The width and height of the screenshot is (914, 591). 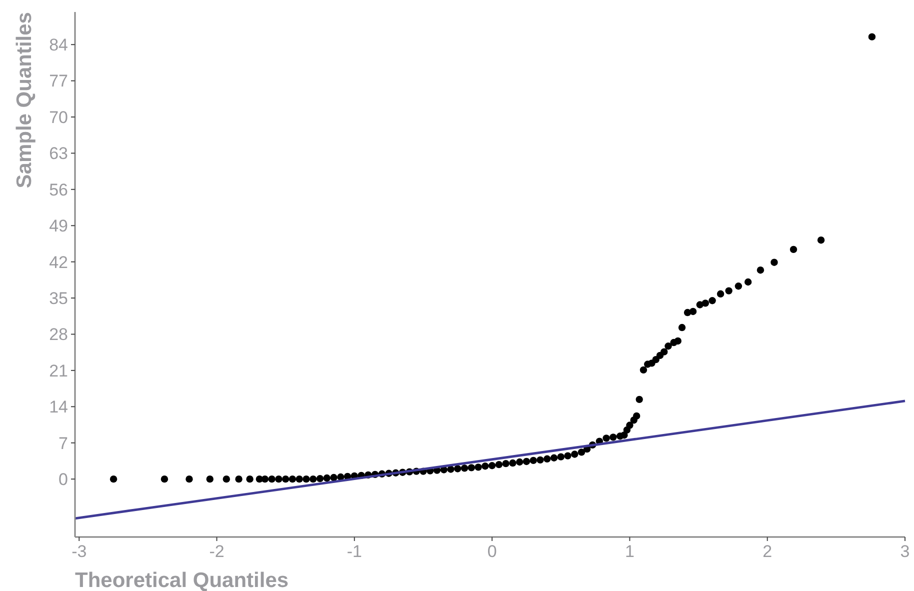 What do you see at coordinates (629, 551) in the screenshot?
I see `x-tick-label: 1` at bounding box center [629, 551].